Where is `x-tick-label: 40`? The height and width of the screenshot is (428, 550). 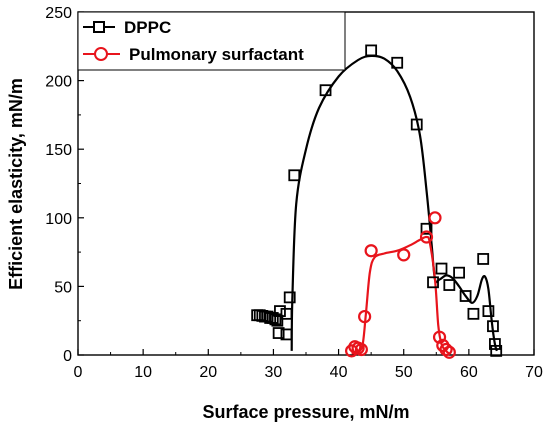 x-tick-label: 40 is located at coordinates (339, 372).